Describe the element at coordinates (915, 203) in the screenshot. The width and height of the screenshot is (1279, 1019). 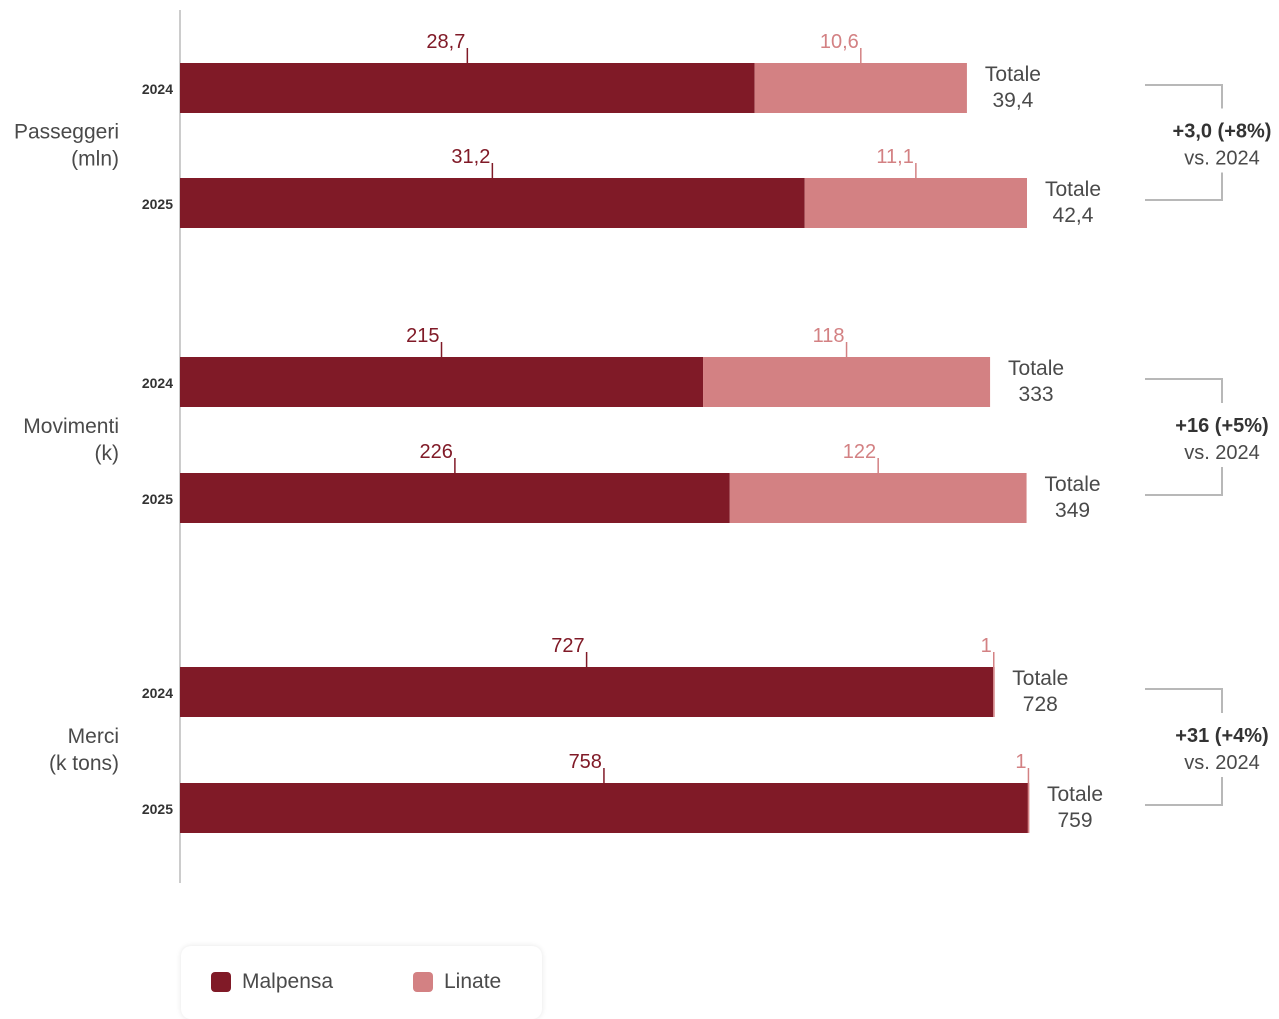
I see `bar-linate-passeggeri-2025` at that location.